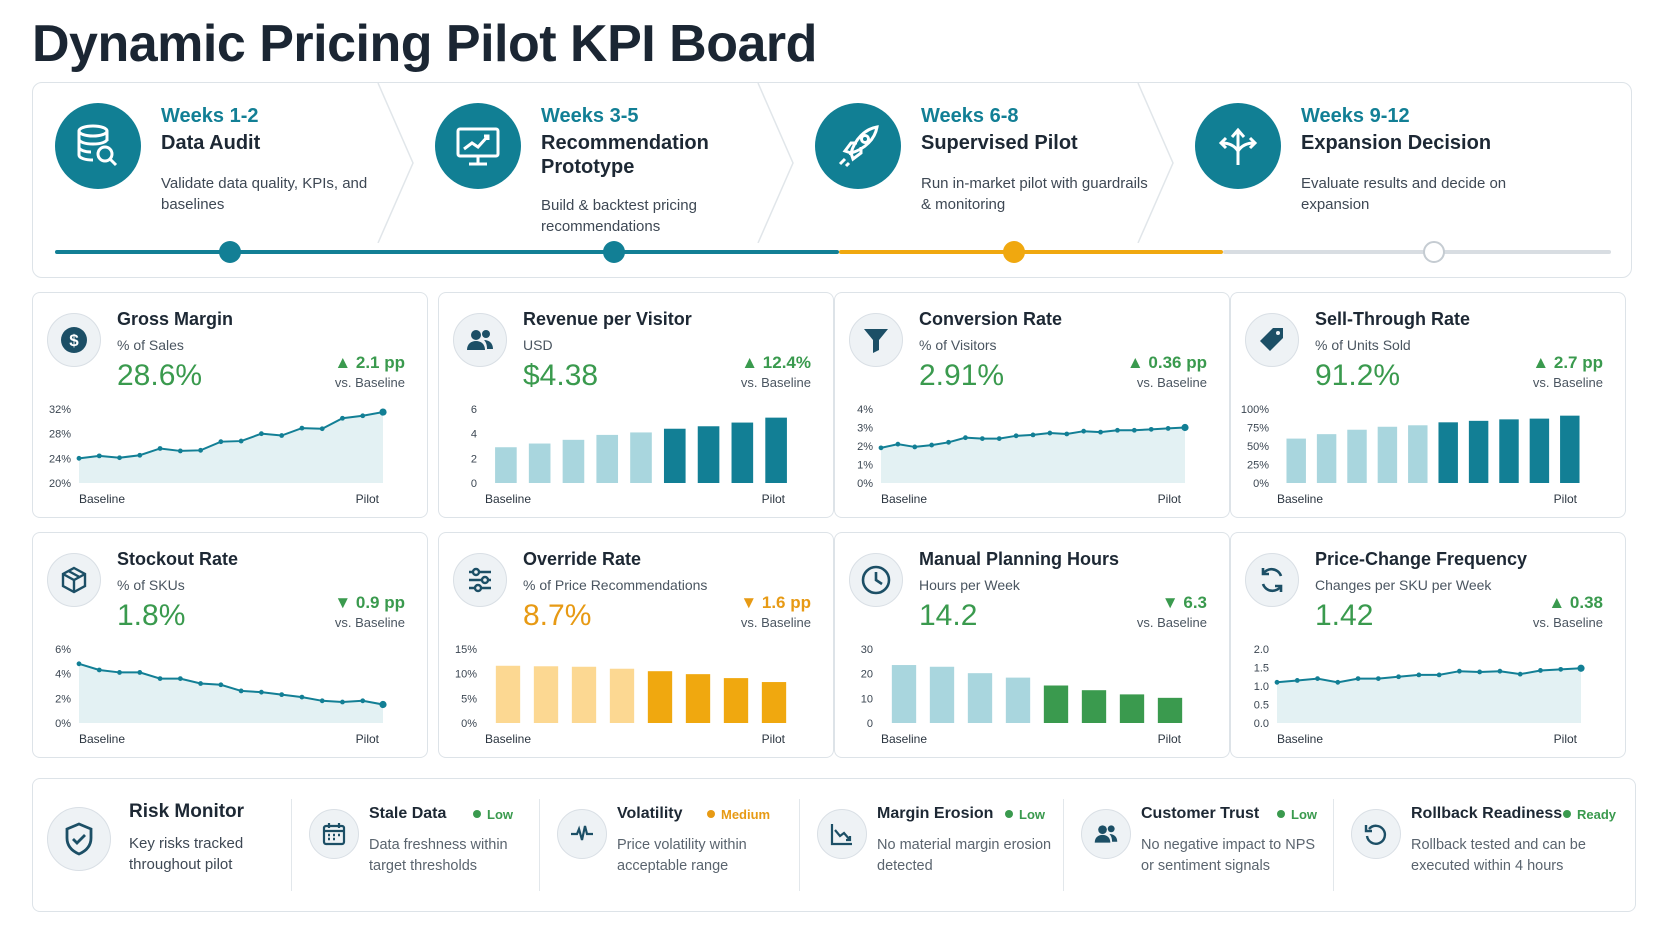 The width and height of the screenshot is (1672, 941). What do you see at coordinates (63, 675) in the screenshot?
I see `y-tick-label: 4%` at bounding box center [63, 675].